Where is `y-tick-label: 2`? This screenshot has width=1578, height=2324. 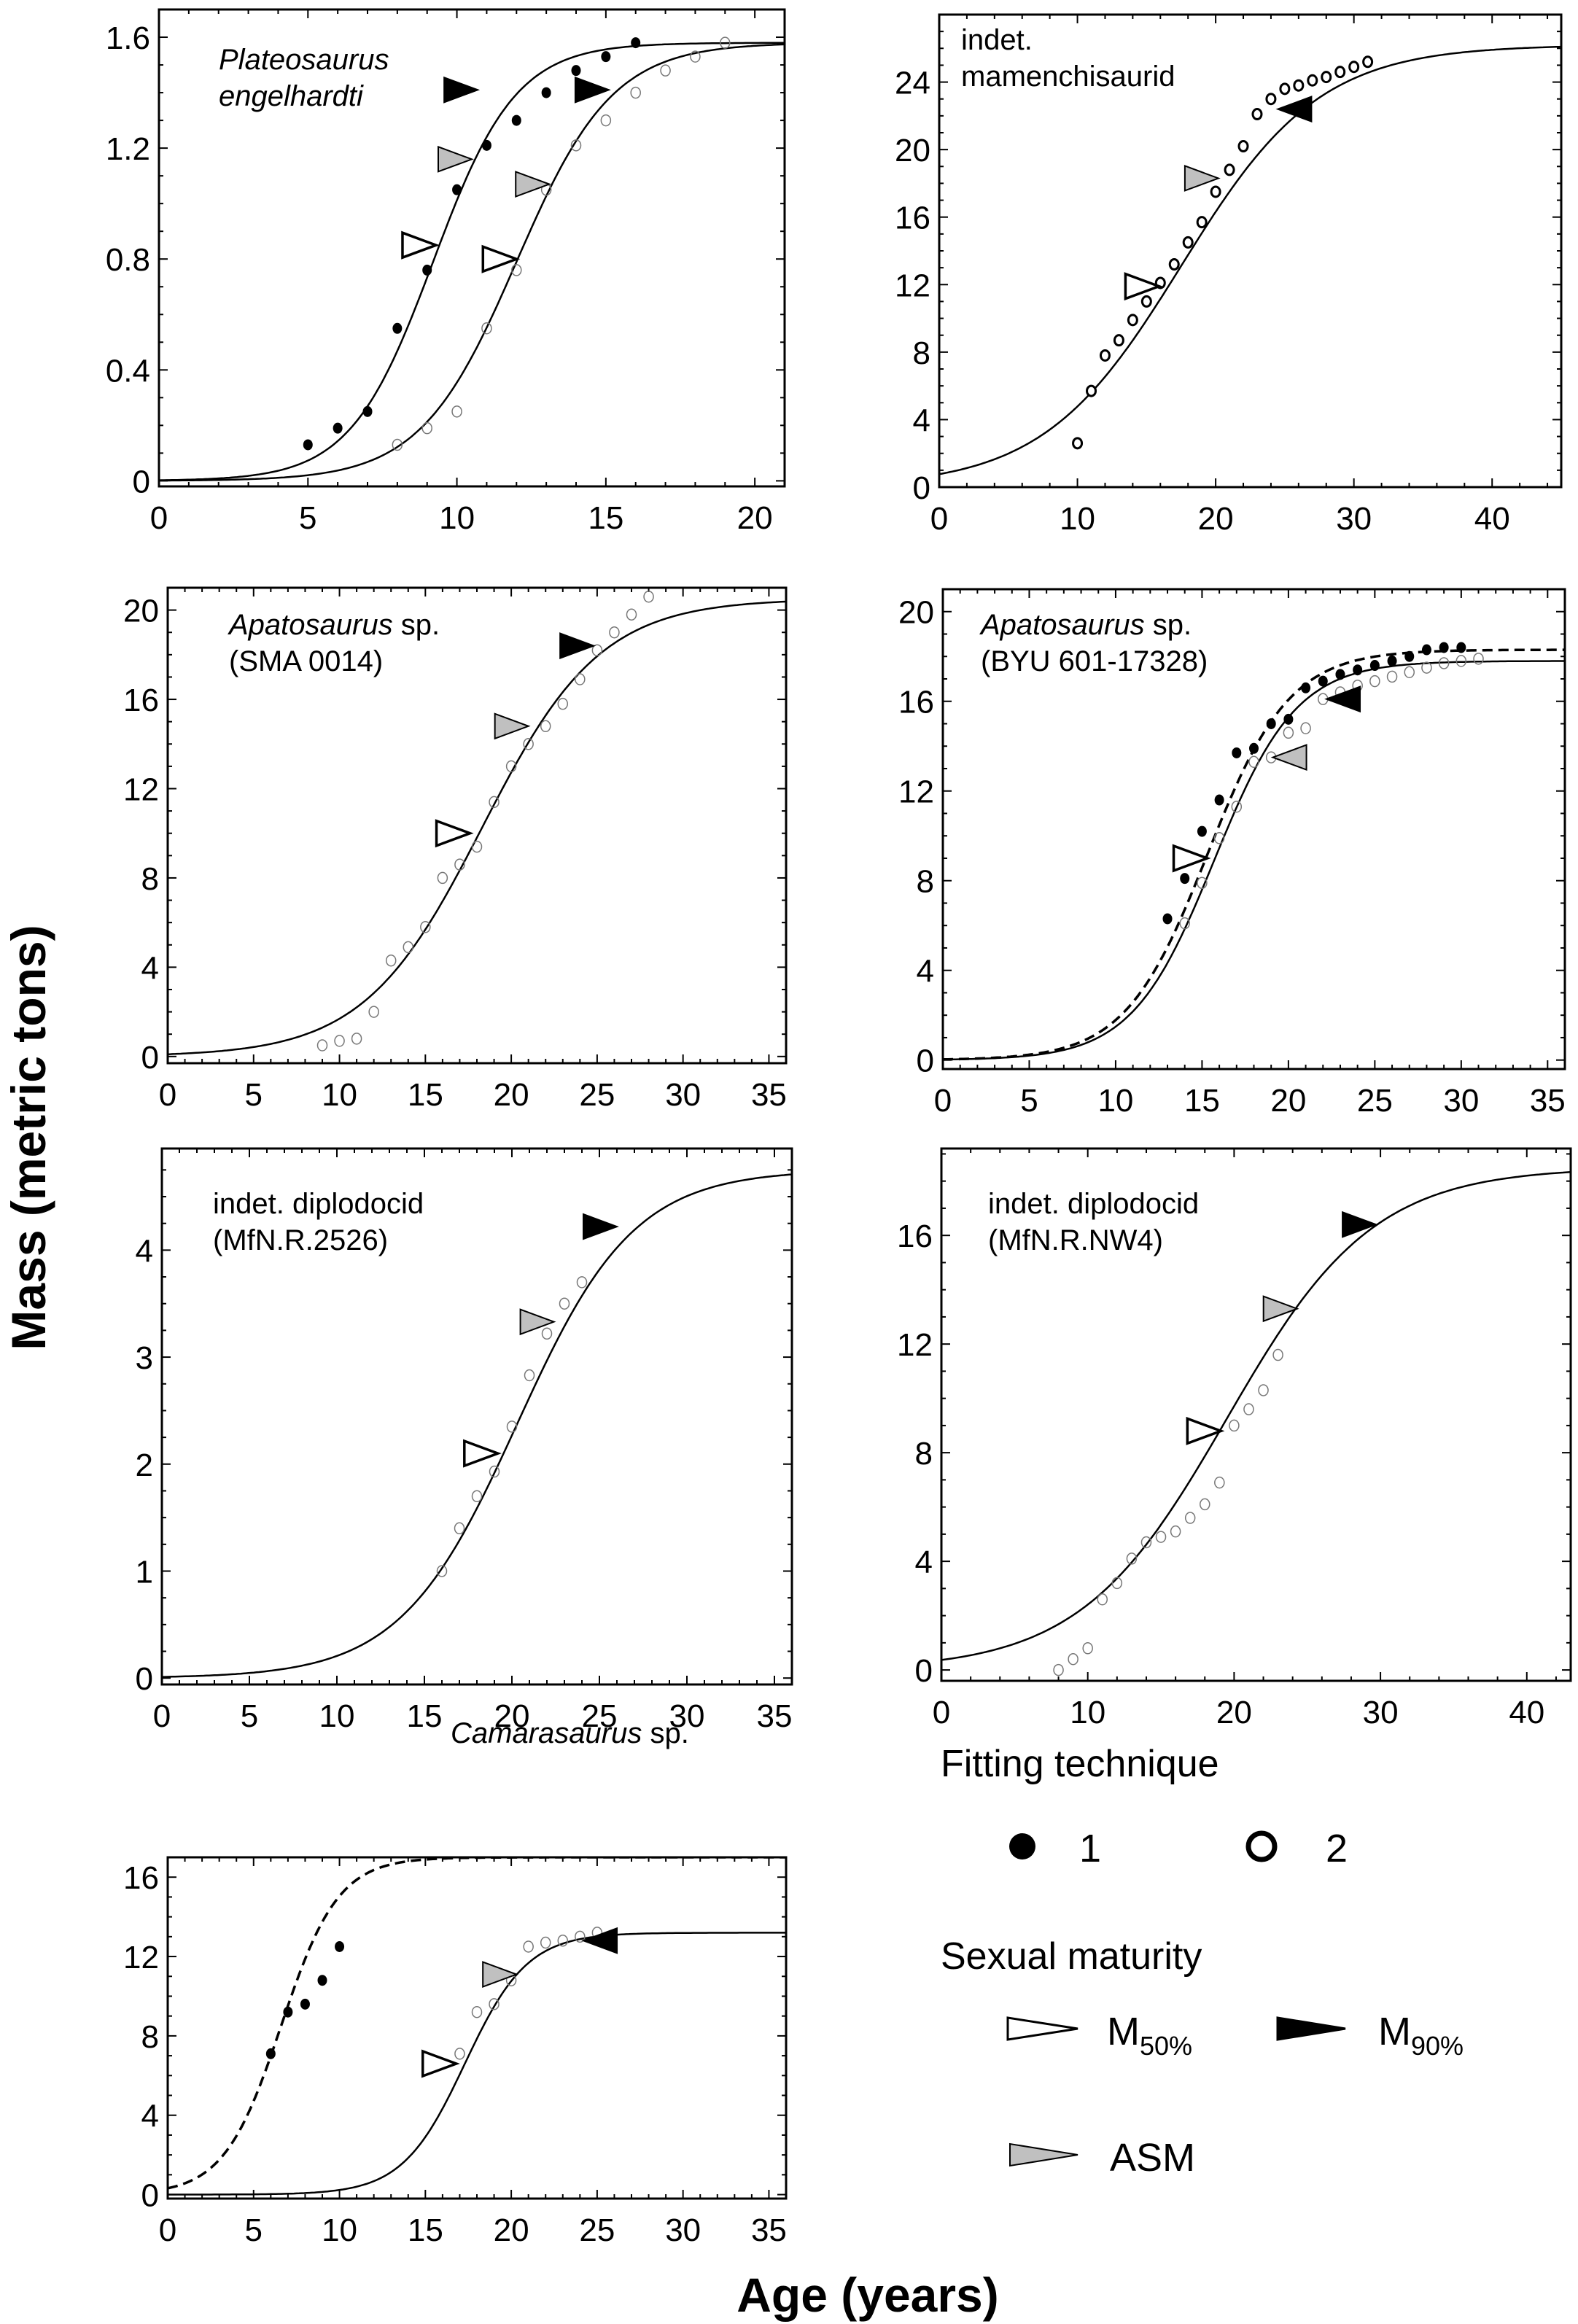 y-tick-label: 2 is located at coordinates (144, 1465).